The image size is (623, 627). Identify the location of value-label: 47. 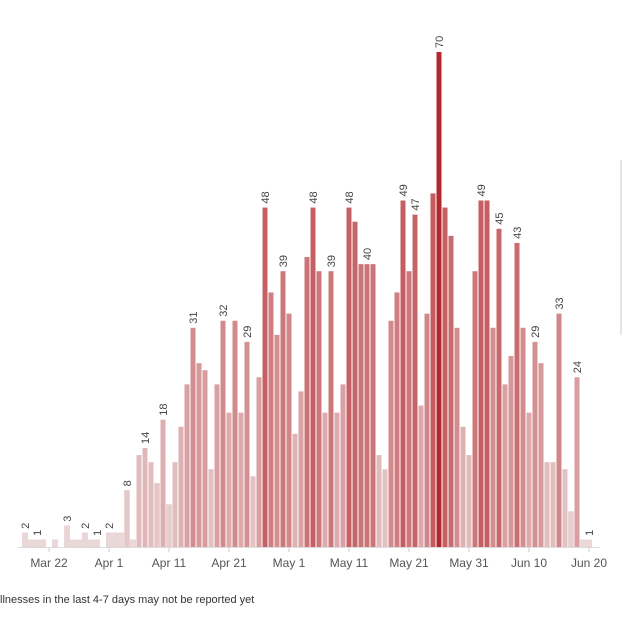
(416, 204).